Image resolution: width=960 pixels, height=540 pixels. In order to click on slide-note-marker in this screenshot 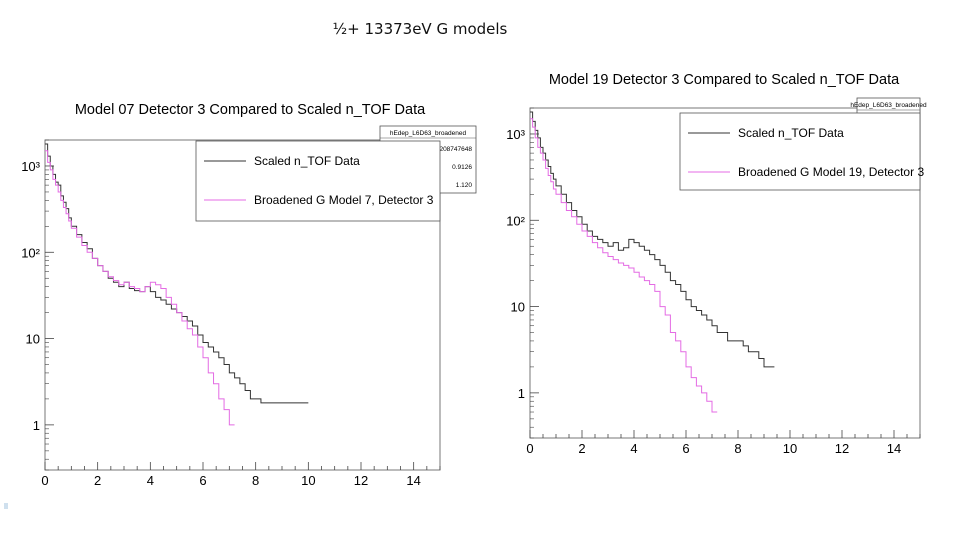, I will do `click(6, 506)`.